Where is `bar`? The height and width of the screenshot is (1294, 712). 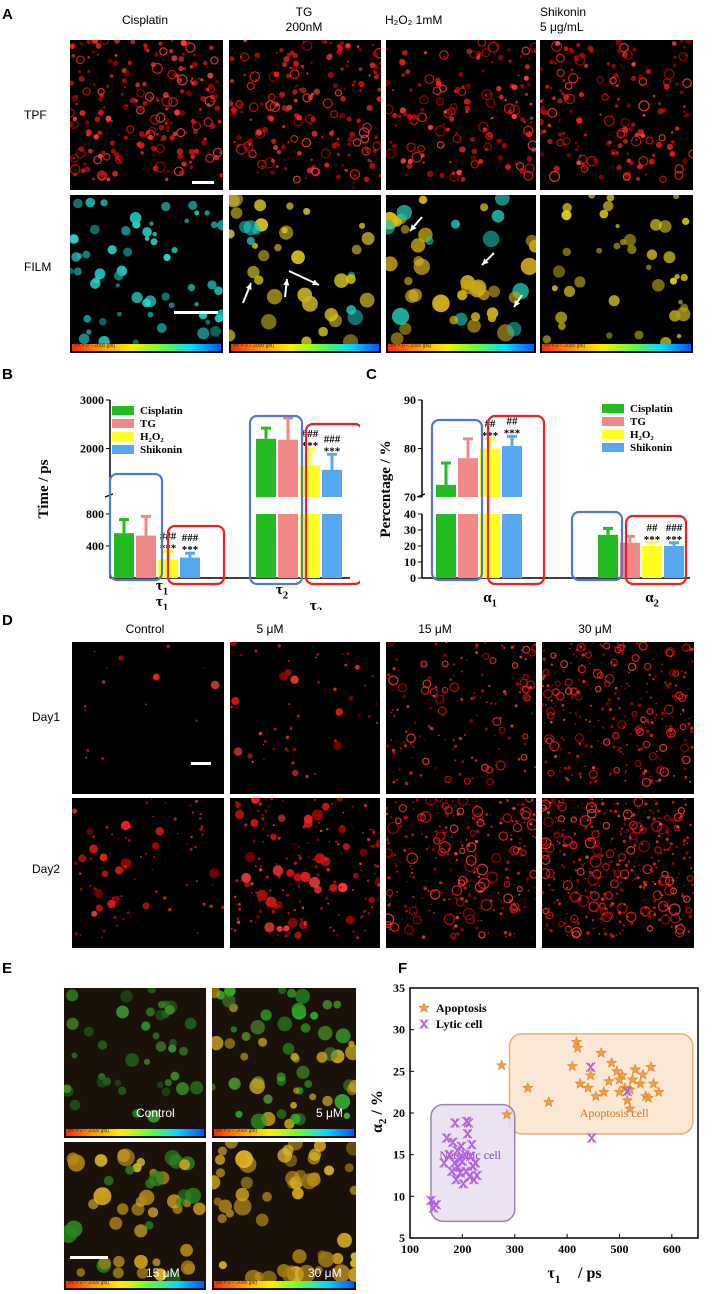 bar is located at coordinates (146, 556).